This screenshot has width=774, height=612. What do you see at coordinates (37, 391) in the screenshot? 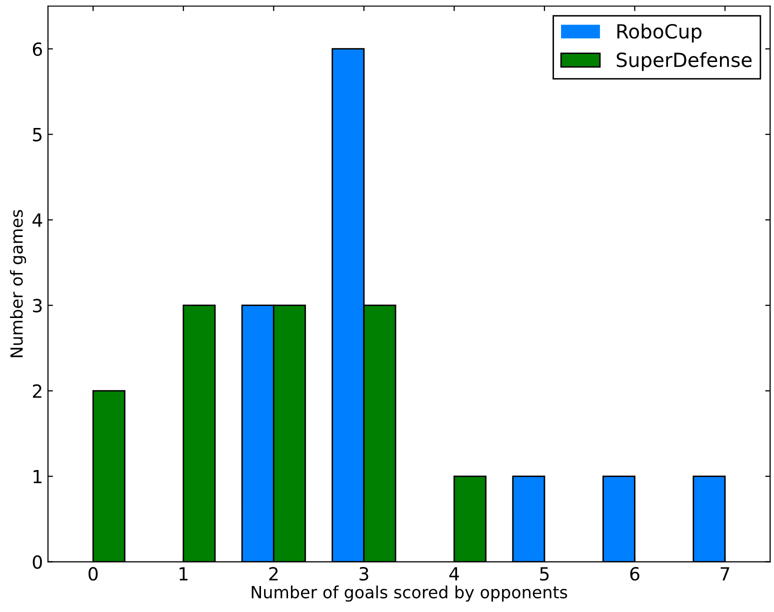
I see `y-tick-label: 2` at bounding box center [37, 391].